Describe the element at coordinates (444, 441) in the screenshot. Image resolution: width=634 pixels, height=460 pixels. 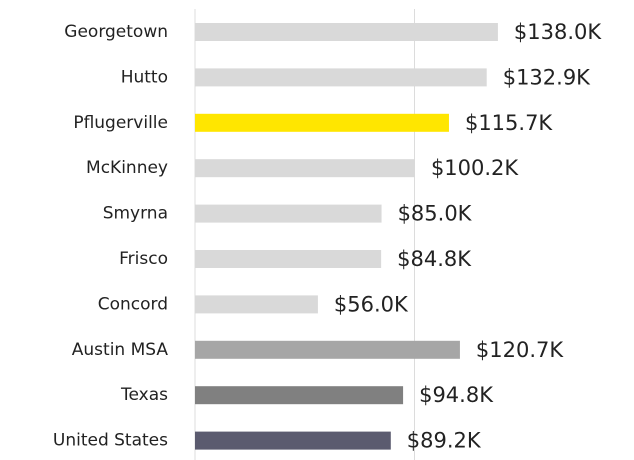
I see `value-label: $89.2K` at that location.